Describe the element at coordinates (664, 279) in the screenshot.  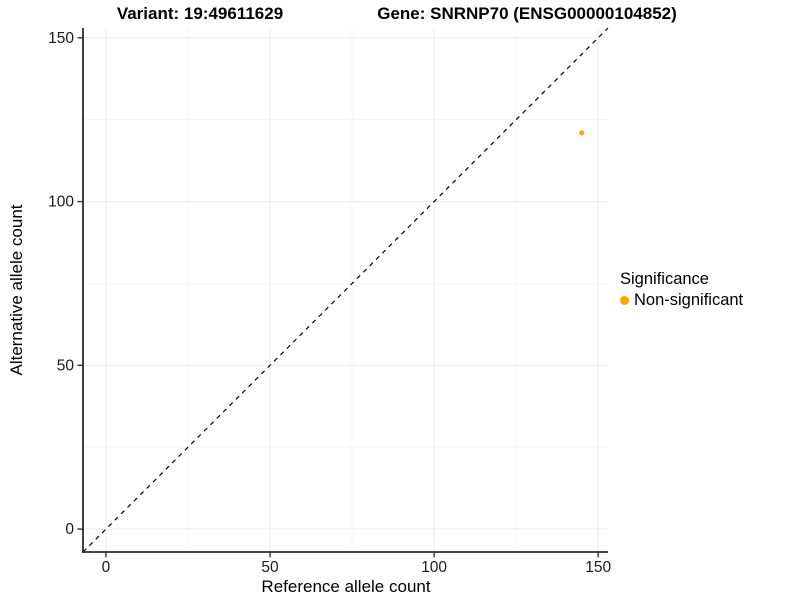
I see `legend-title: Significance` at that location.